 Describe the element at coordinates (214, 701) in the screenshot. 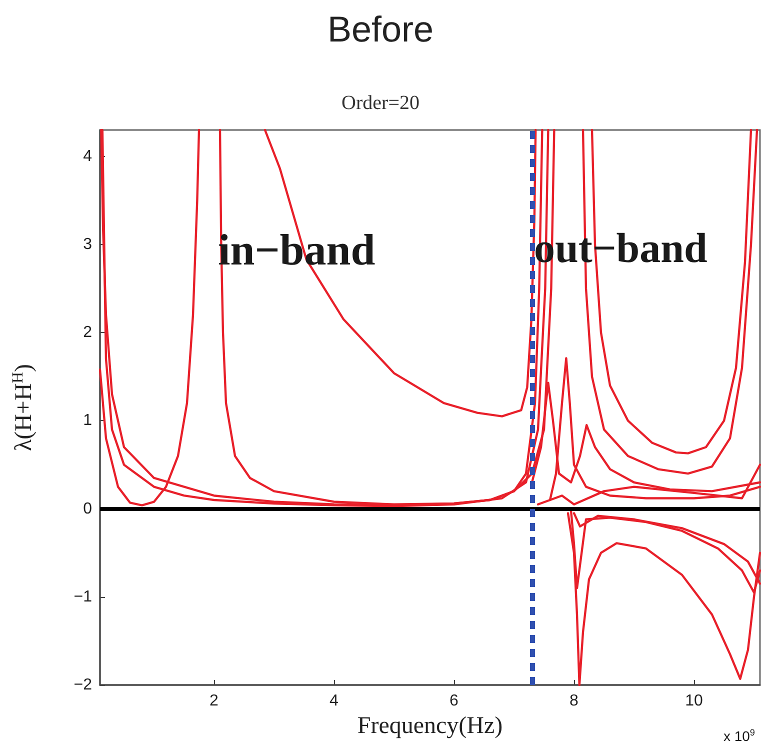

I see `x-tick-label: 2` at that location.